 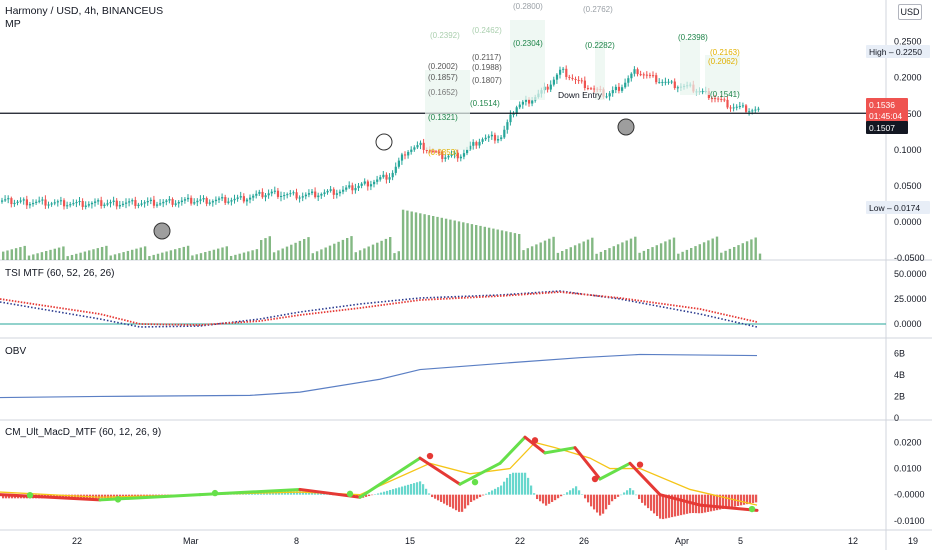 What do you see at coordinates (84, 11) in the screenshot?
I see `symbol-title: Harmony / USD, 4h, BINANCEUS` at bounding box center [84, 11].